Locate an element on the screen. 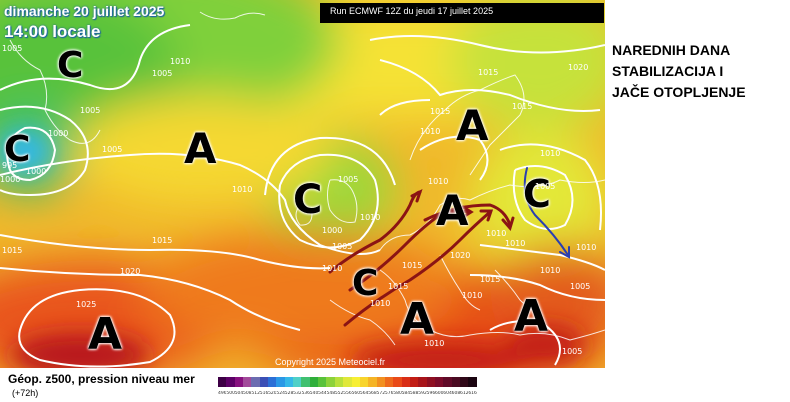  color-scale-value: 544 is located at coordinates (322, 393).